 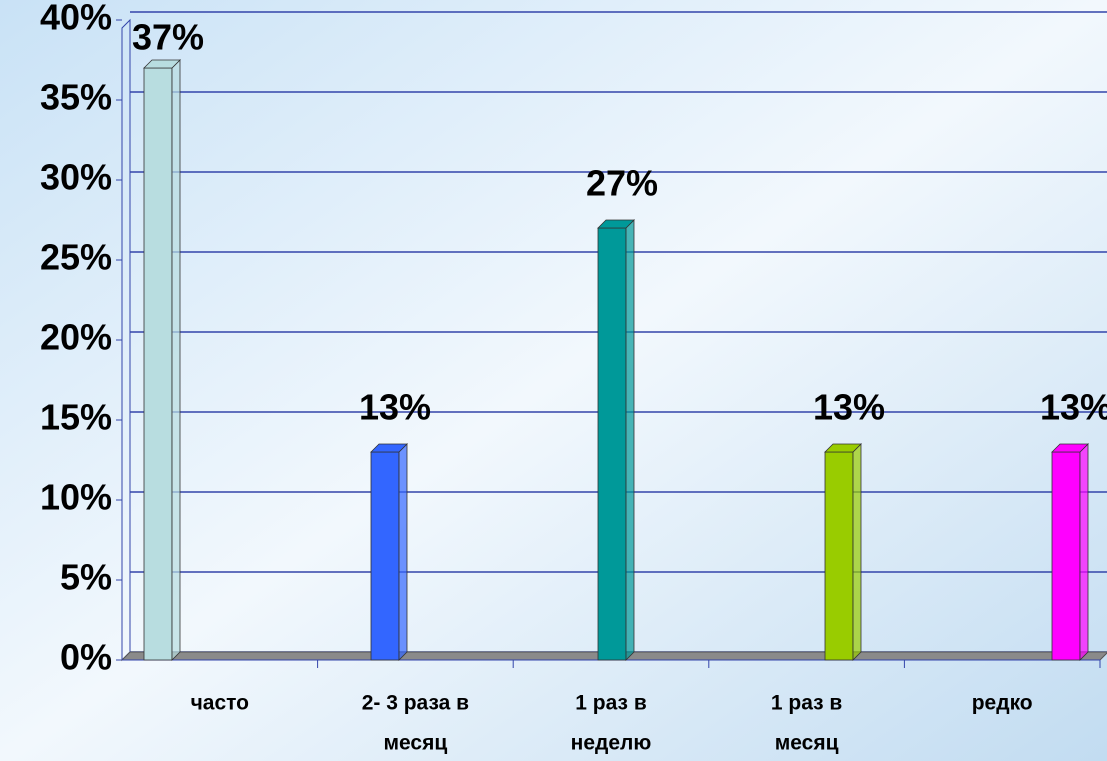 What do you see at coordinates (86, 657) in the screenshot?
I see `y-tick-label: 0%` at bounding box center [86, 657].